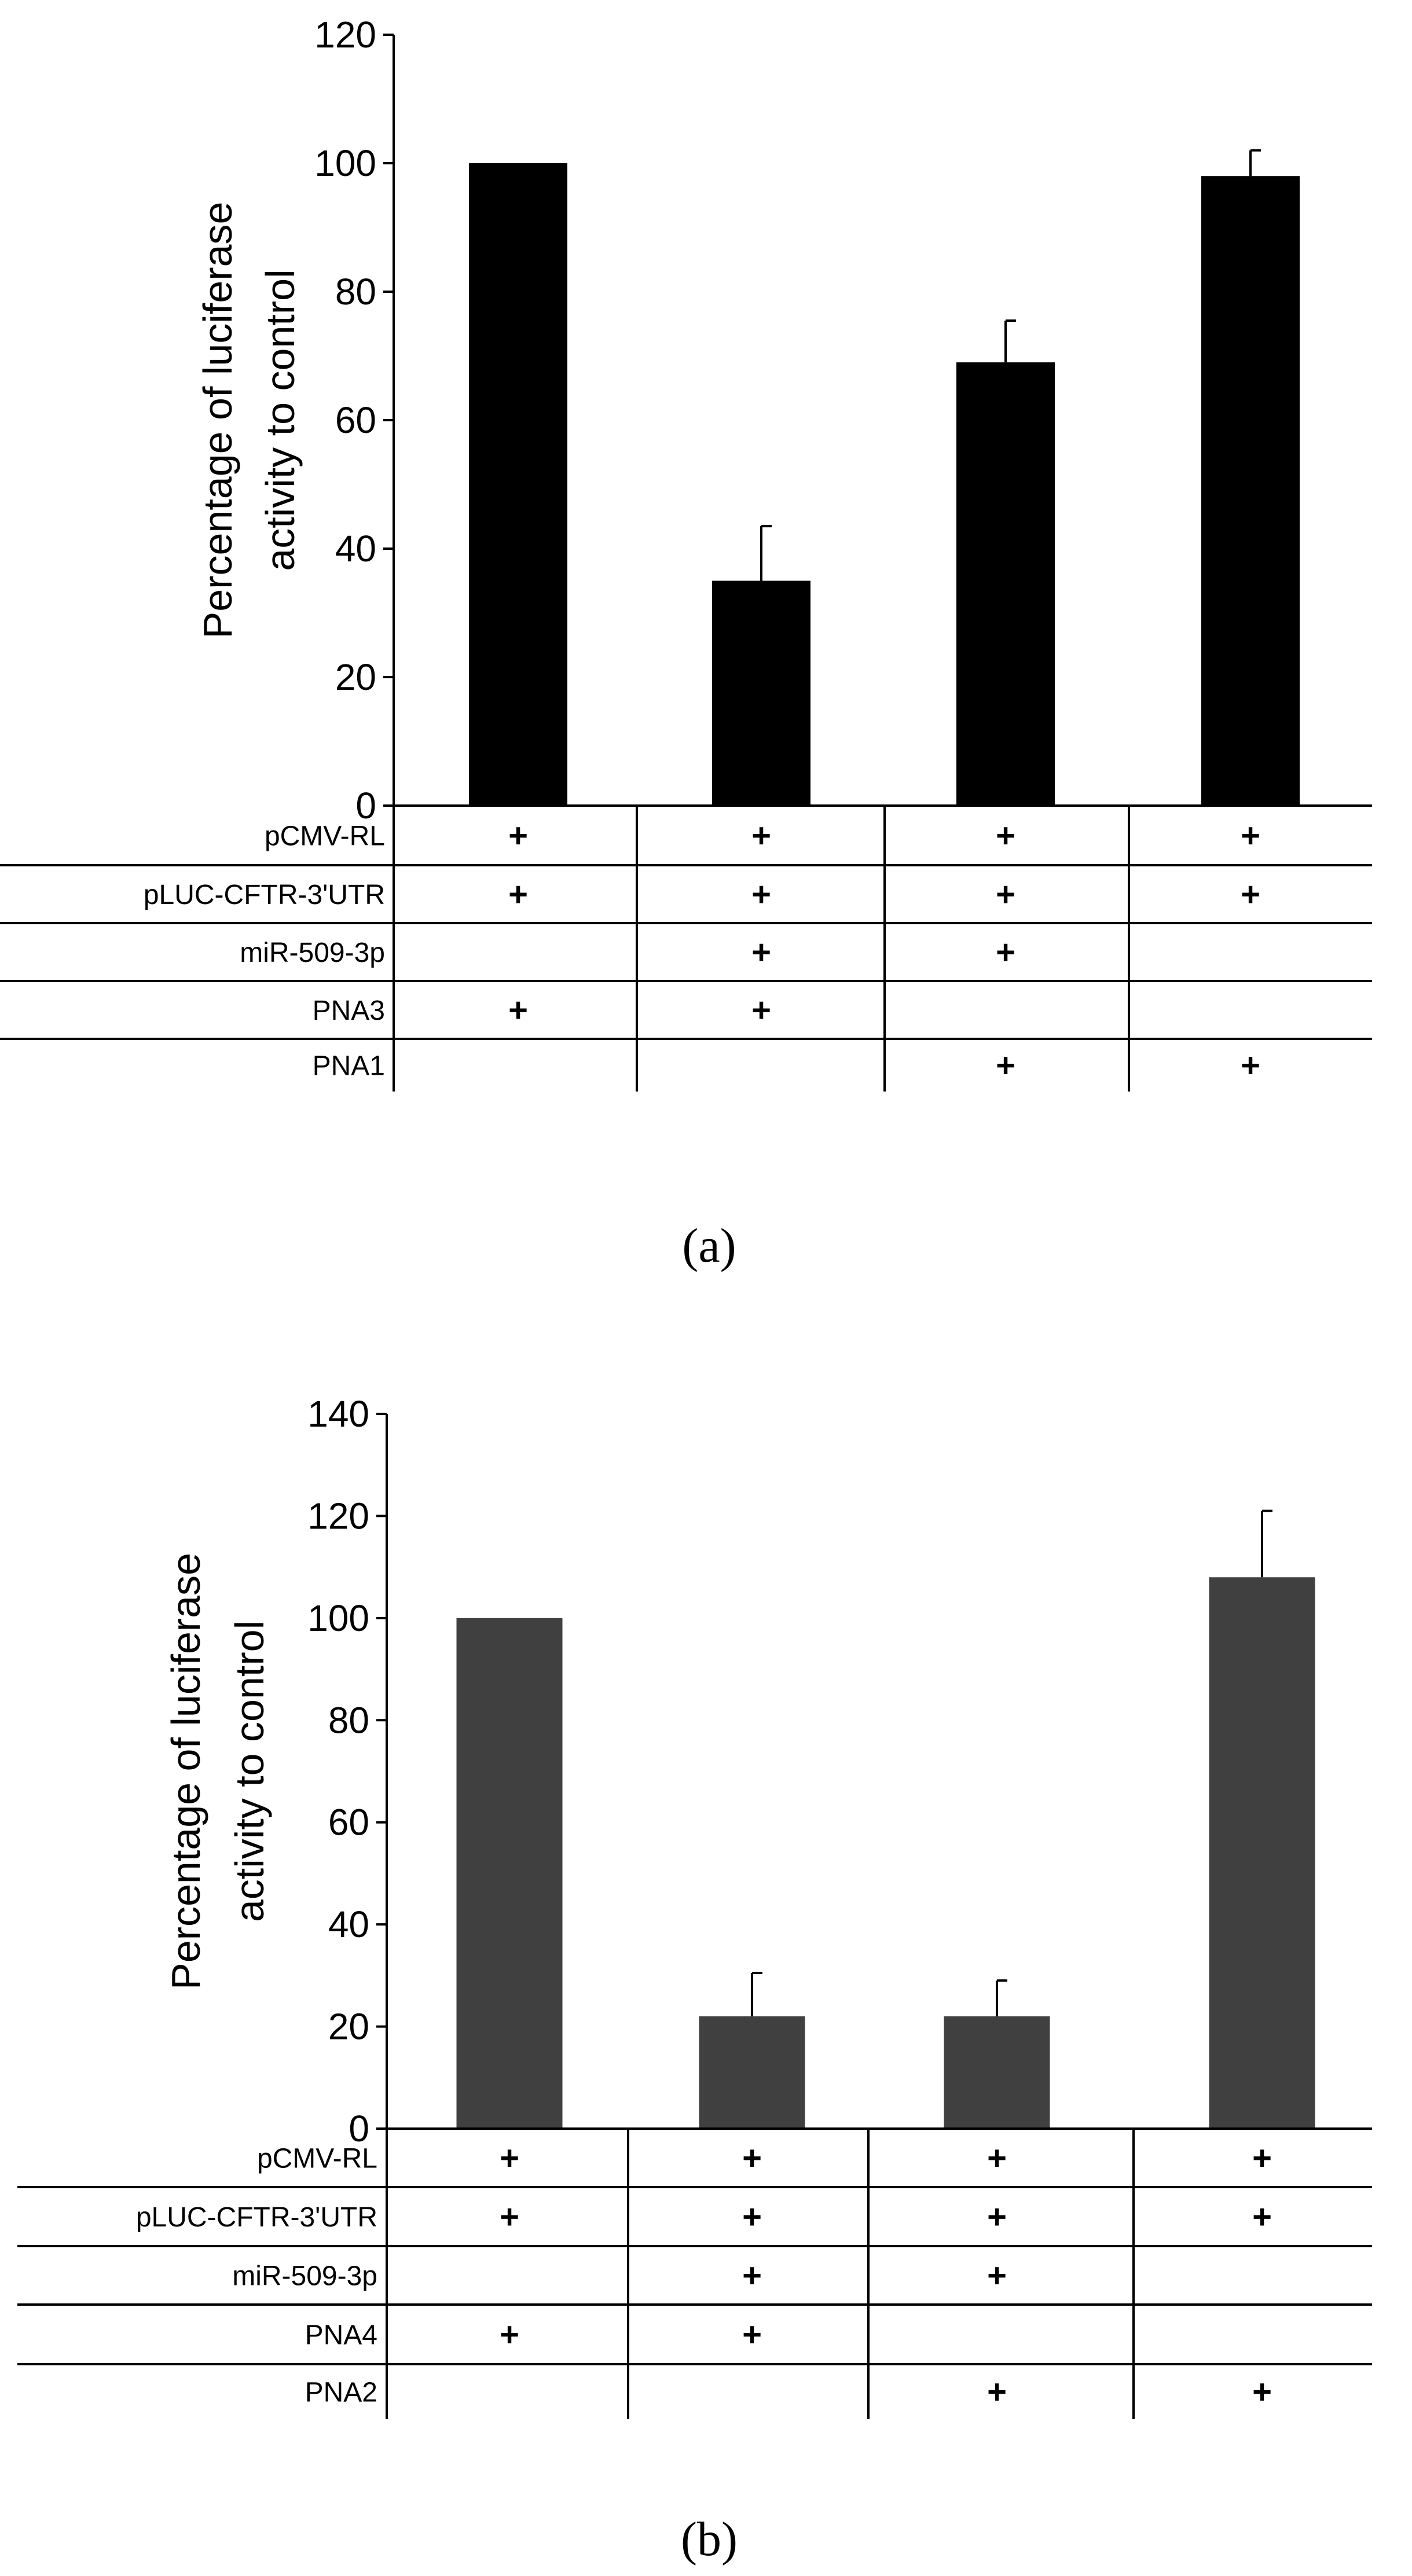  I want to click on panel-caption: (a), so click(709, 1246).